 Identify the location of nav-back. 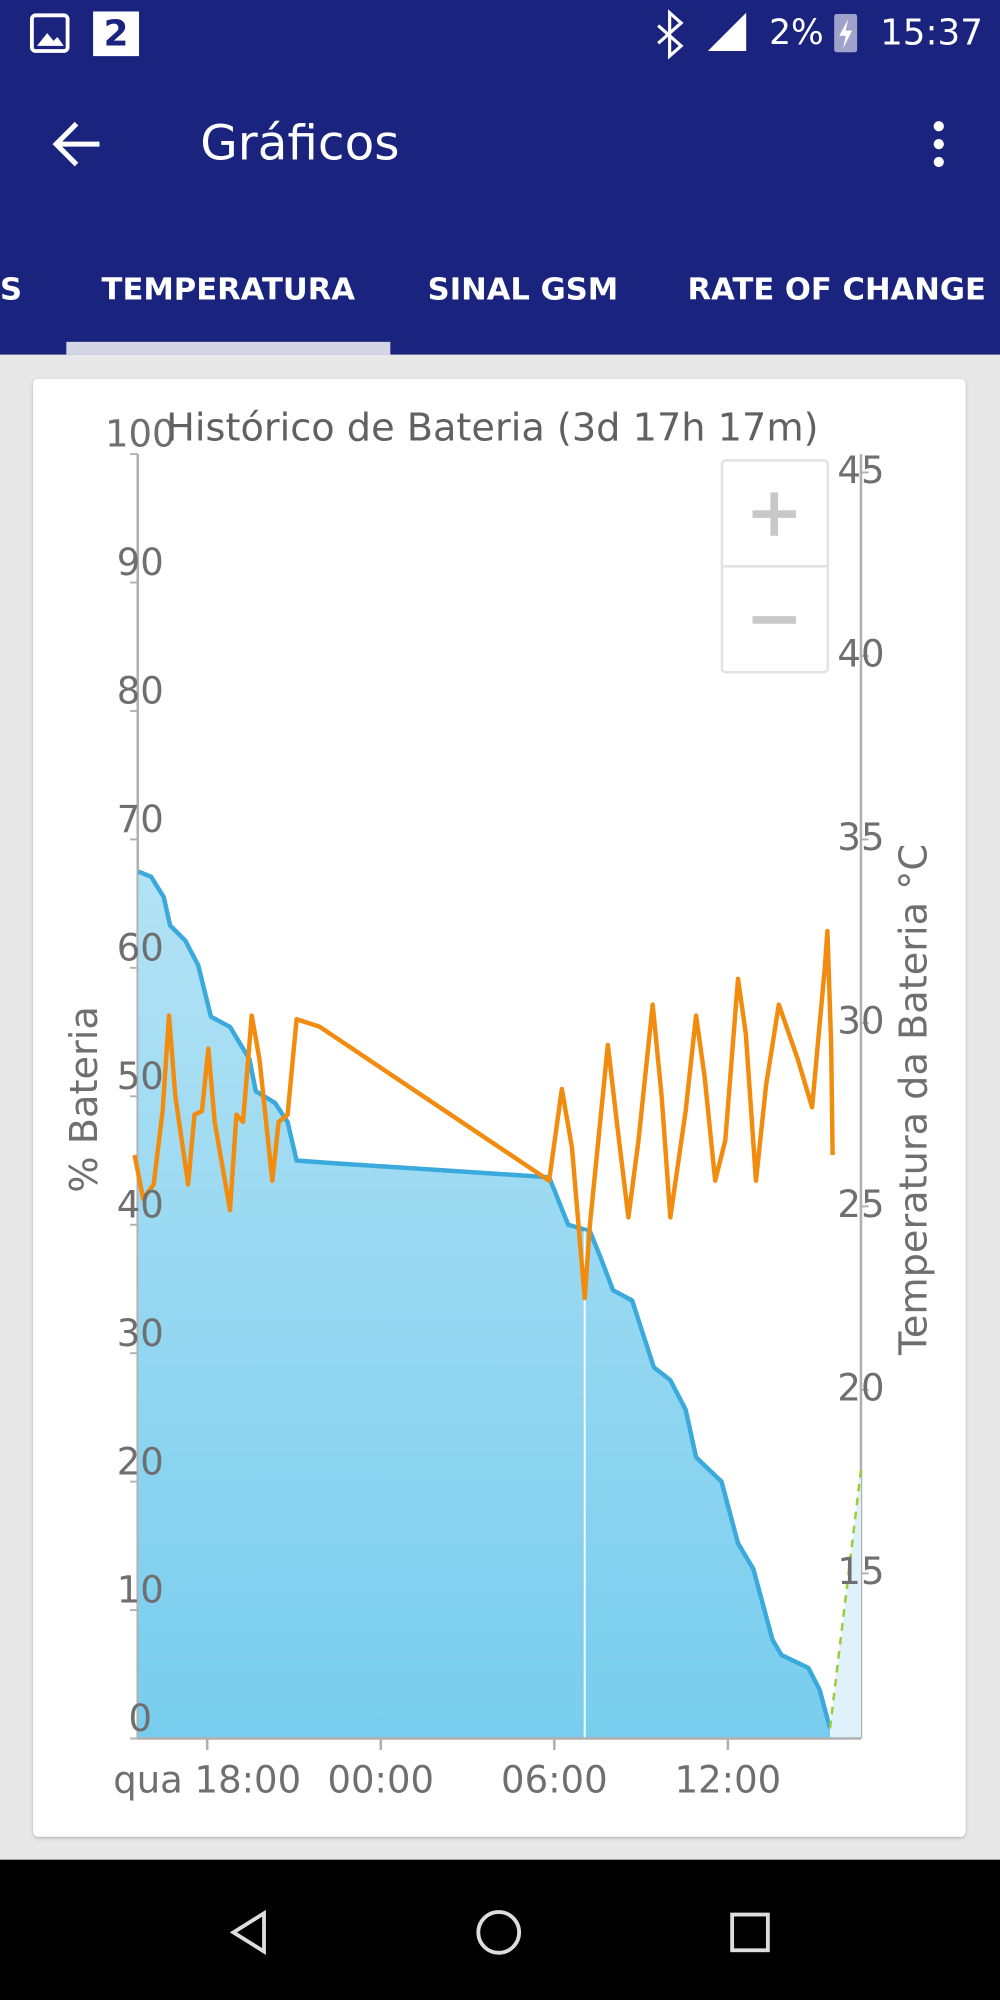
(247, 1932).